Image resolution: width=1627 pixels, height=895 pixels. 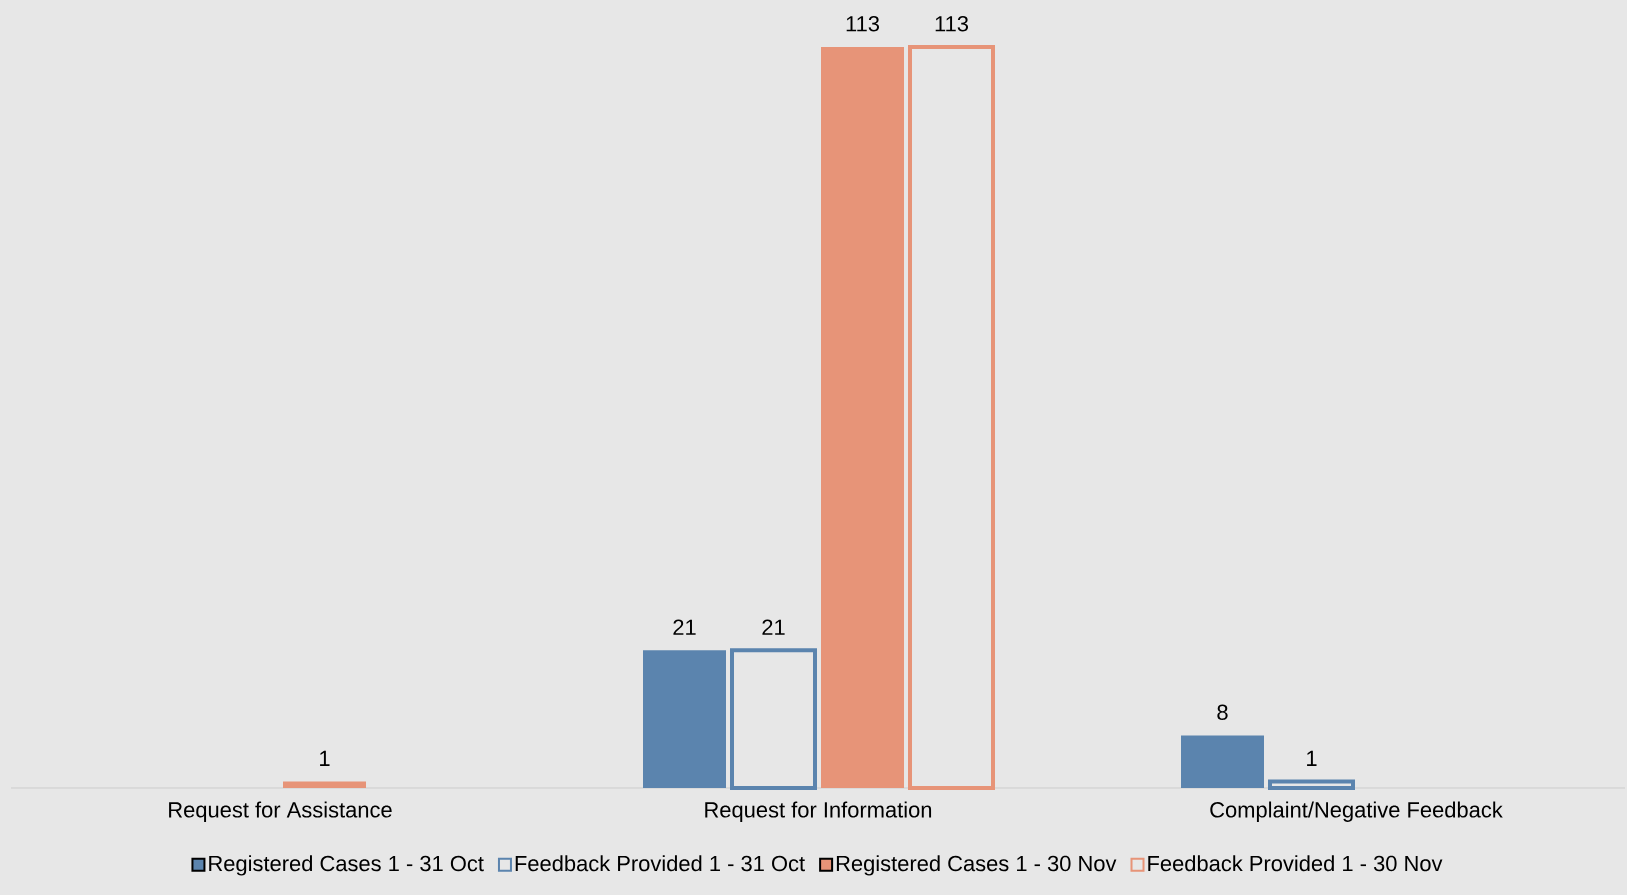 What do you see at coordinates (346, 865) in the screenshot?
I see `legend-label: Registered Cases 1 - 31 Oct` at bounding box center [346, 865].